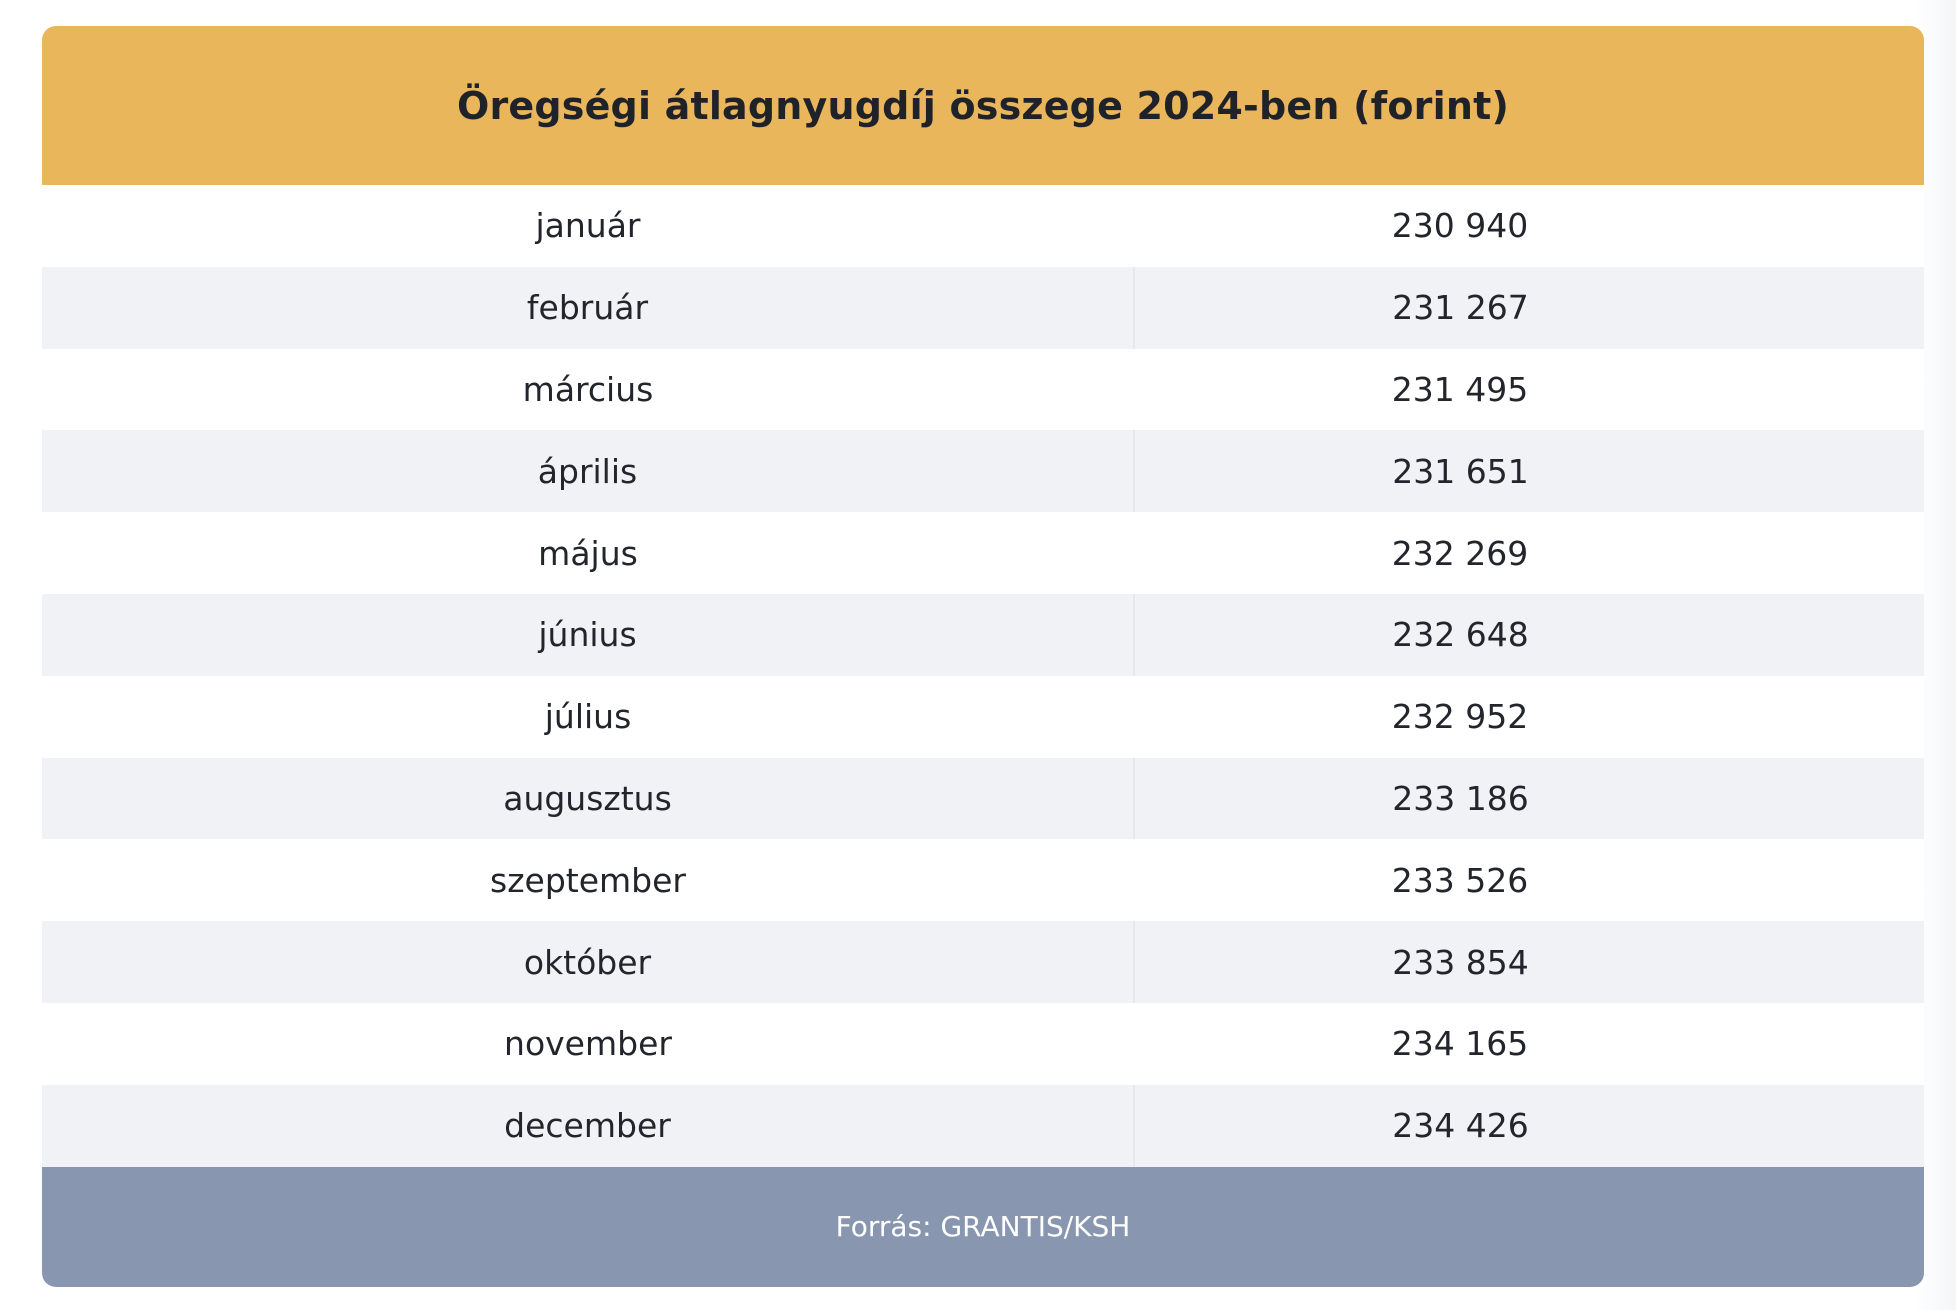  I want to click on month-cell: május, so click(588, 553).